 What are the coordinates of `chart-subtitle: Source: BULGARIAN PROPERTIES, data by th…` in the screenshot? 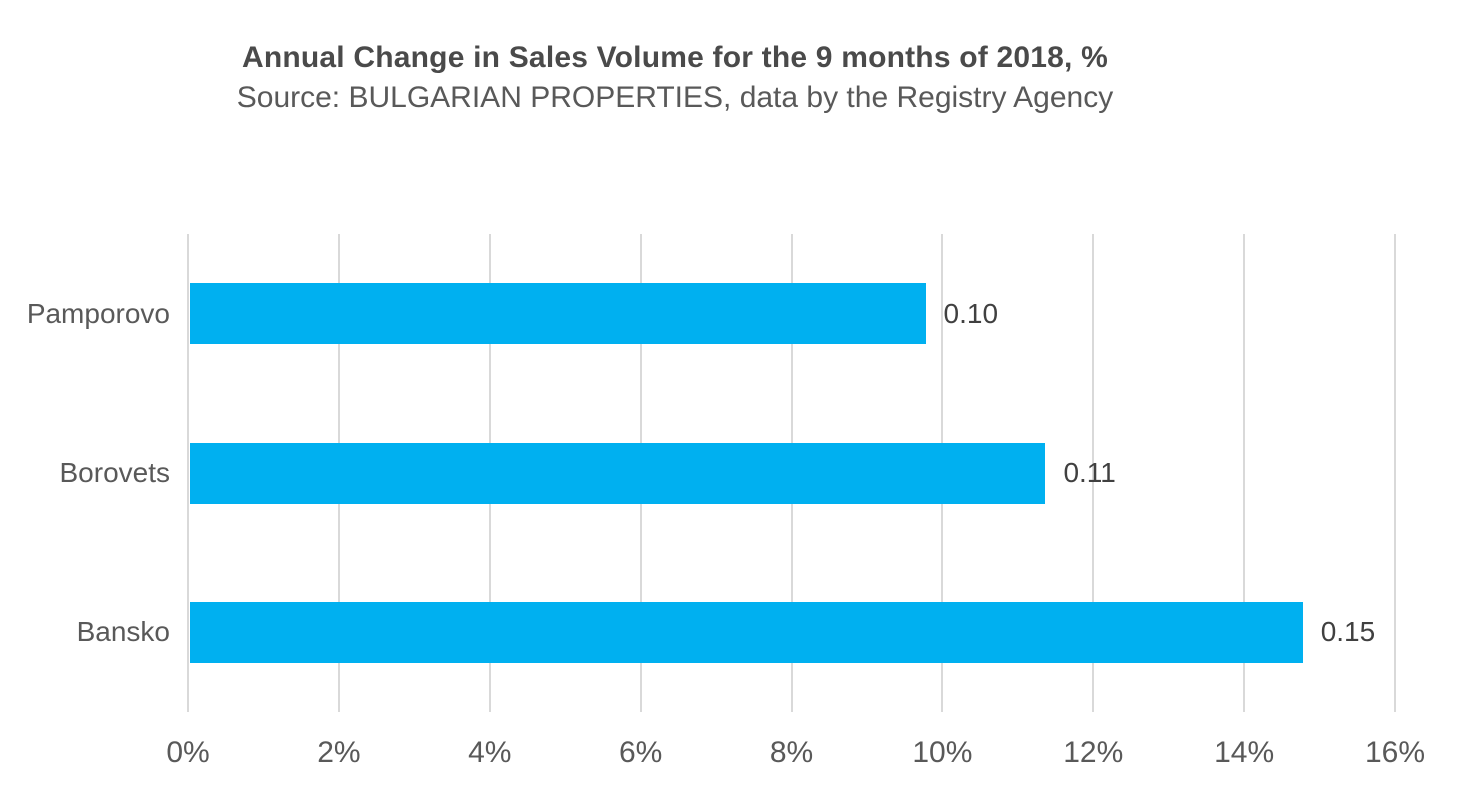 It's located at (675, 97).